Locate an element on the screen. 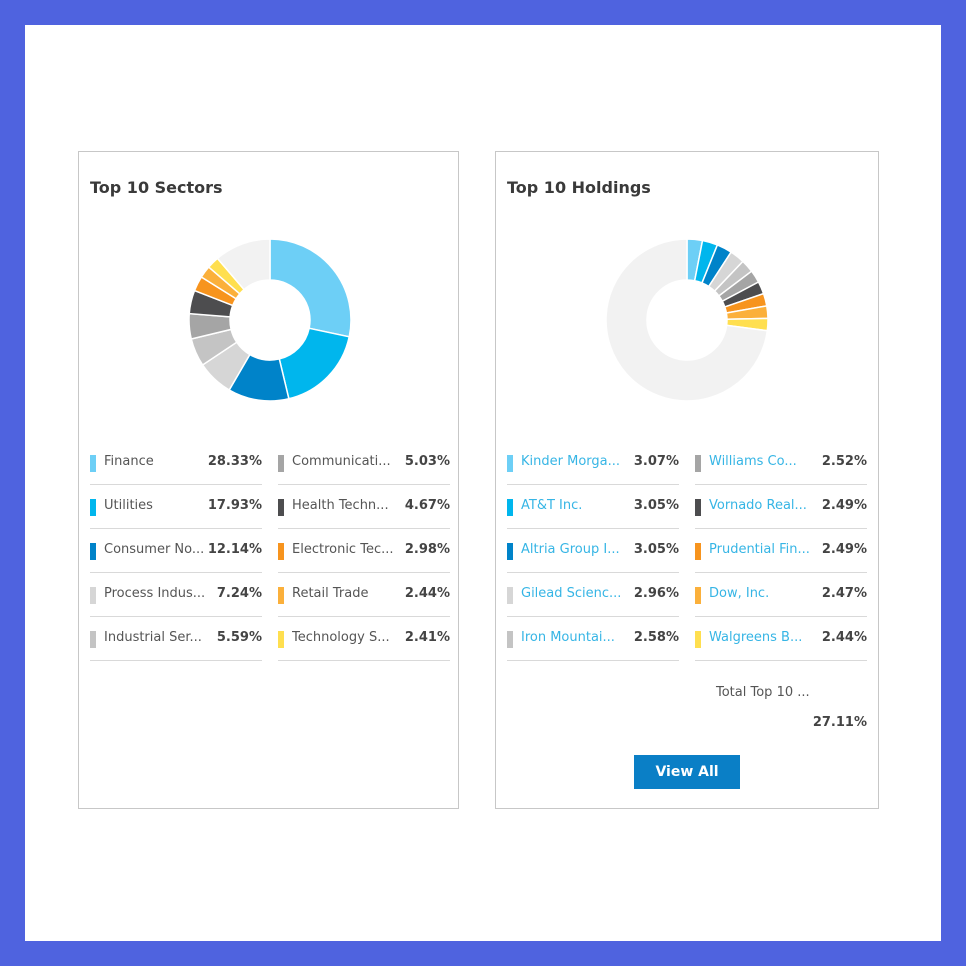 This screenshot has height=966, width=966. holdings-legend-item: Prudential Fin... 2.49% is located at coordinates (781, 551).